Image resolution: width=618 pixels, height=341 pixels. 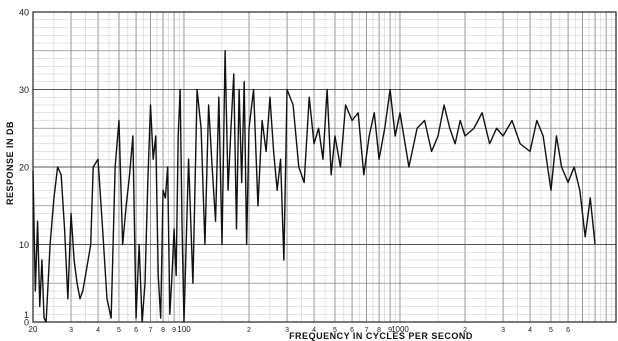 I want to click on y-tick-label: 40, so click(x=24, y=13).